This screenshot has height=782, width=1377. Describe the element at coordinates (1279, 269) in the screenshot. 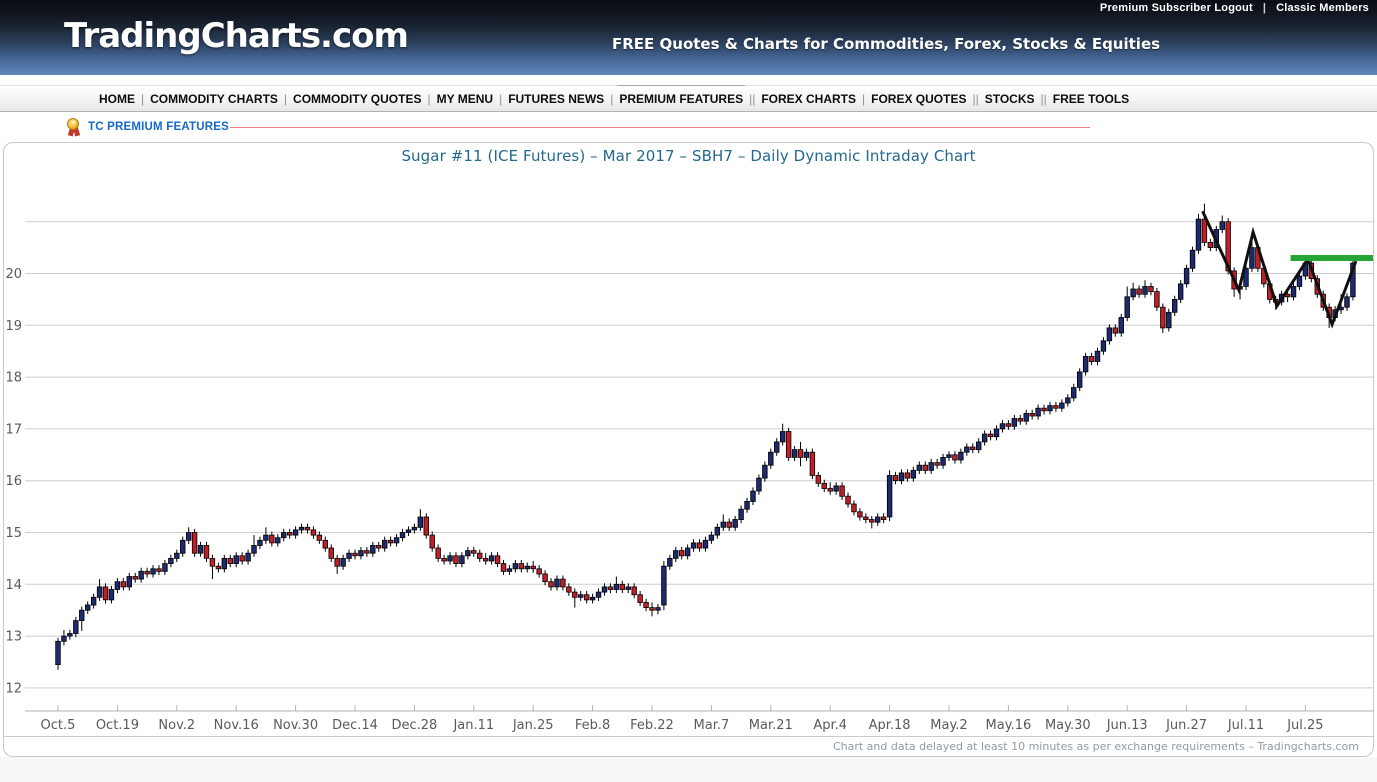

I see `trend-zigzag-line` at that location.